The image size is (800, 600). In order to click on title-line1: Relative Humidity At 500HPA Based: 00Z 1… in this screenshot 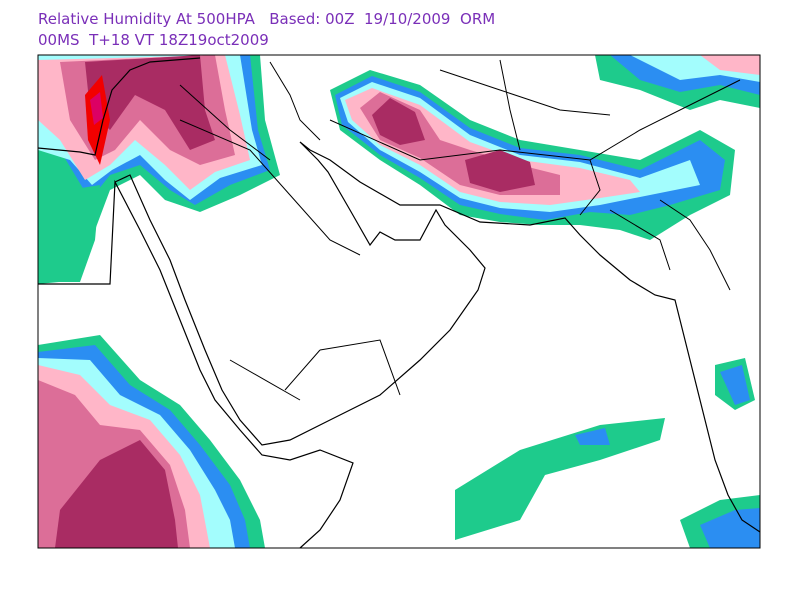, I will do `click(266, 19)`.